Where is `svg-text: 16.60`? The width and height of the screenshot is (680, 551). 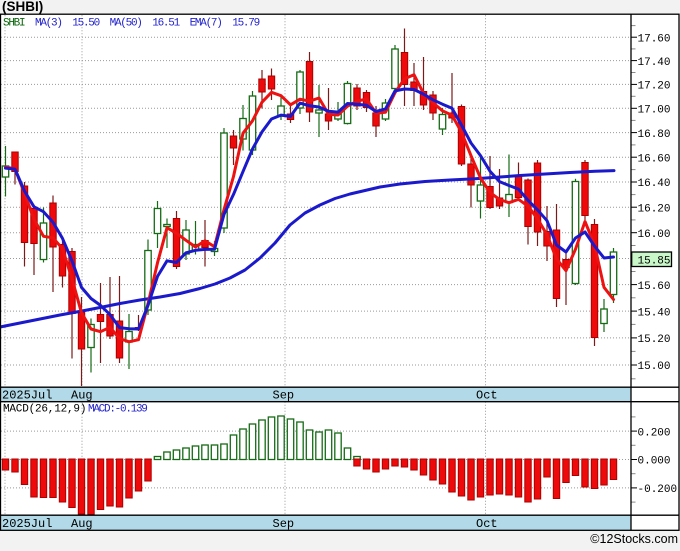
svg-text: 16.60 is located at coordinates (654, 159).